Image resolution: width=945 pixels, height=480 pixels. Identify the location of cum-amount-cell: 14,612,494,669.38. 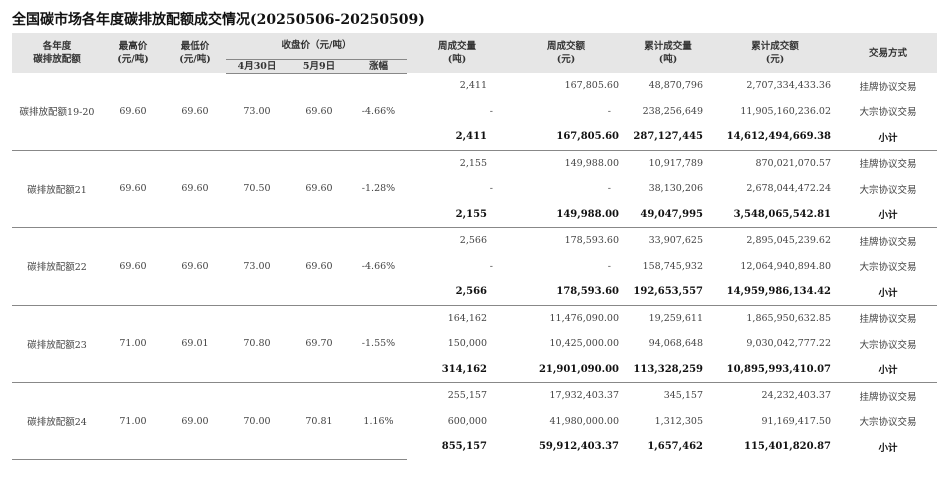
(775, 137).